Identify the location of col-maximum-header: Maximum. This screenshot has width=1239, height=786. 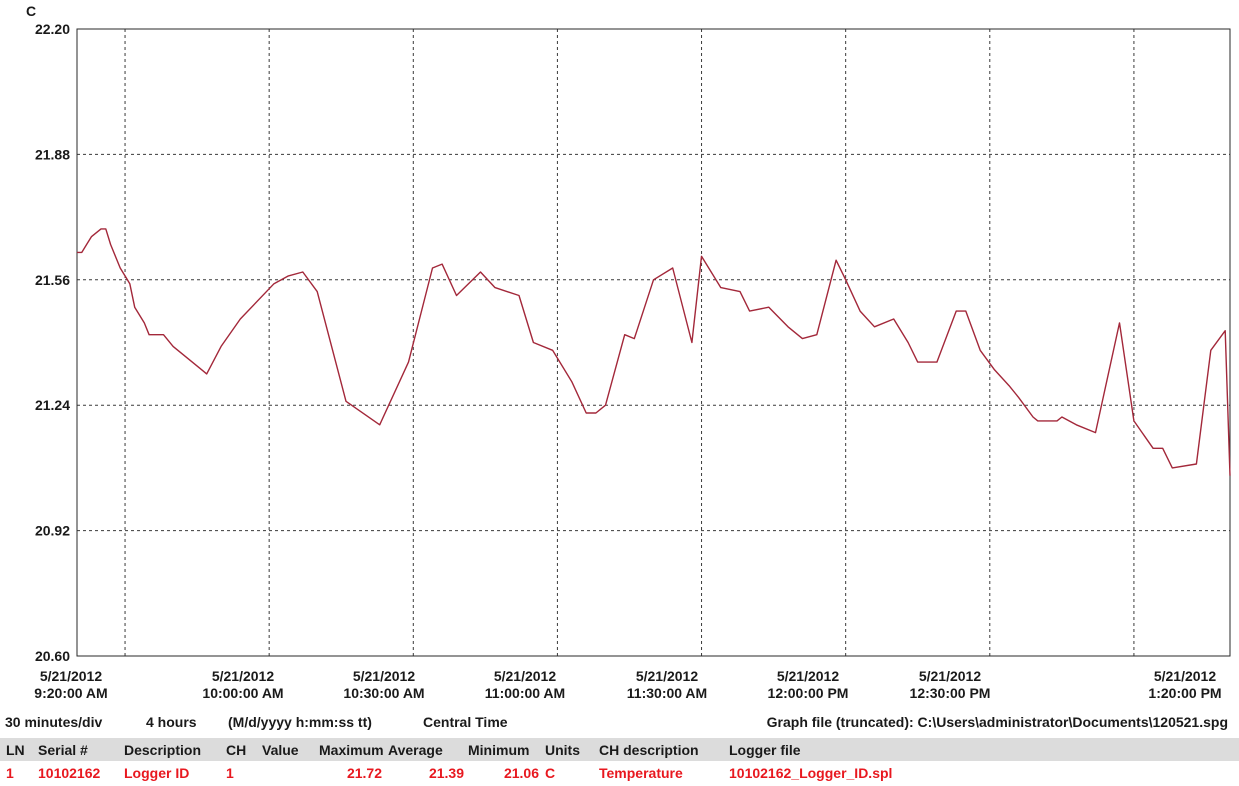
(351, 749).